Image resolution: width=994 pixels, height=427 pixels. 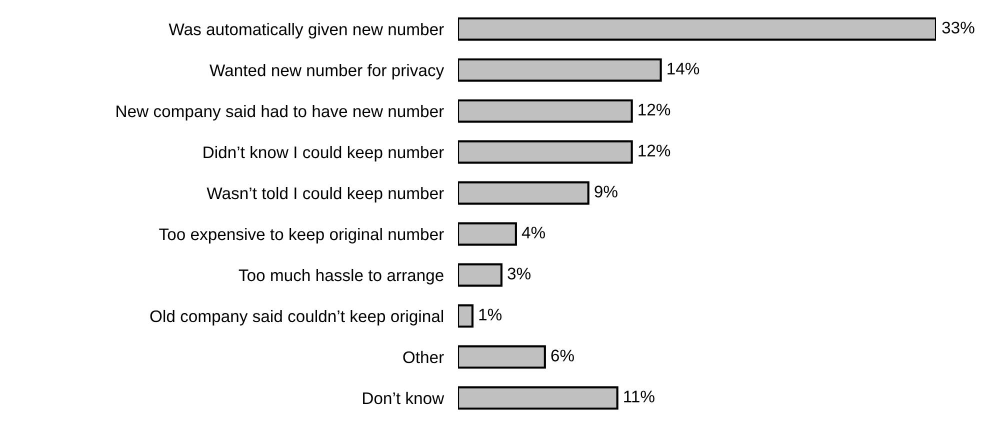 What do you see at coordinates (297, 318) in the screenshot?
I see `y-tick-label: Old company said couldn’t keep original` at bounding box center [297, 318].